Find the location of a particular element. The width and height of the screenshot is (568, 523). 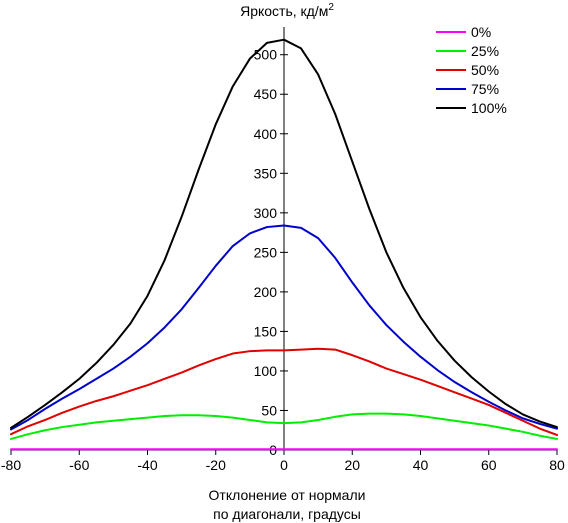

x-axis-title-line2: по диагонали, градусы is located at coordinates (287, 514).